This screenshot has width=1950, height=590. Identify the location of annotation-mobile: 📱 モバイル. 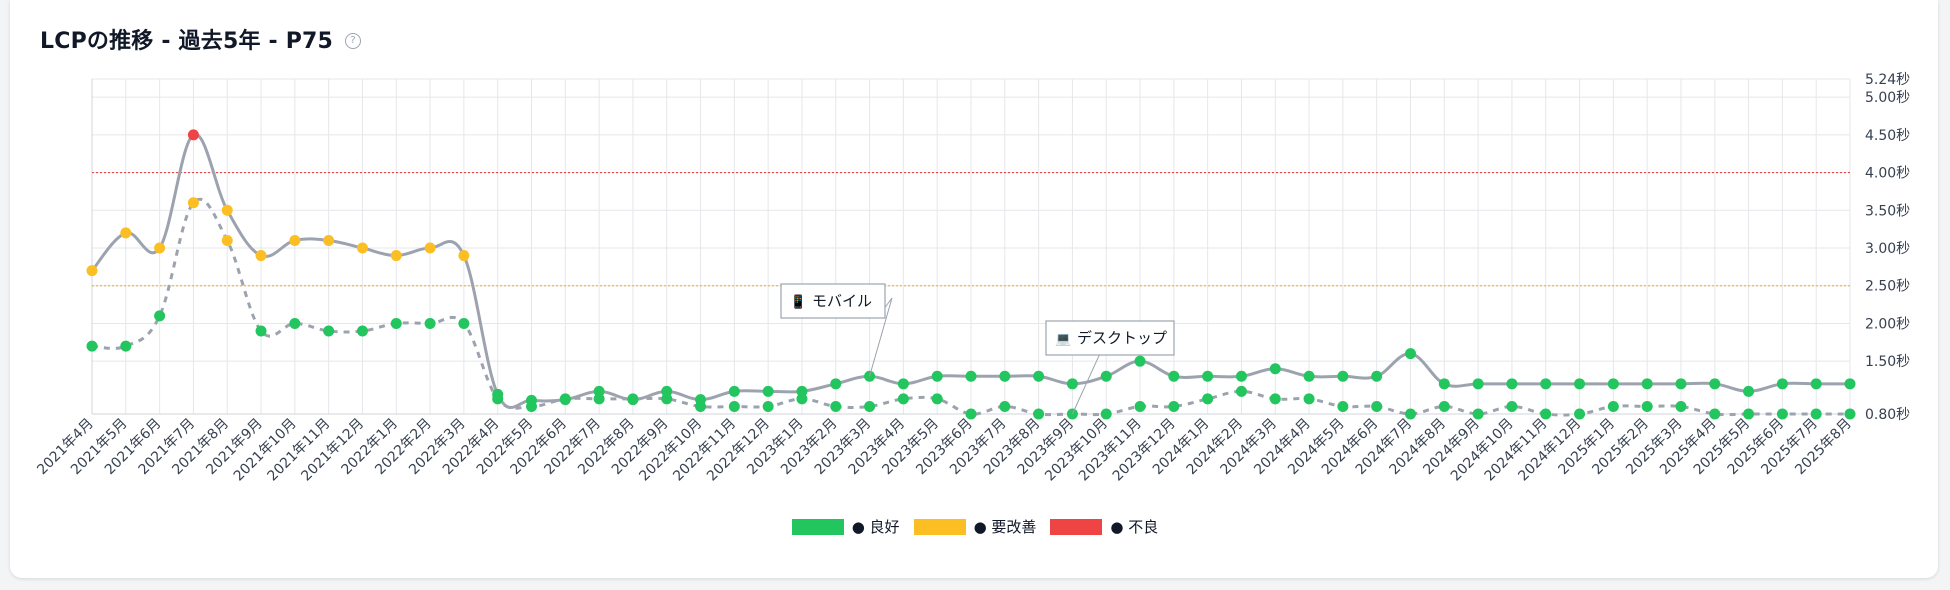
(833, 301).